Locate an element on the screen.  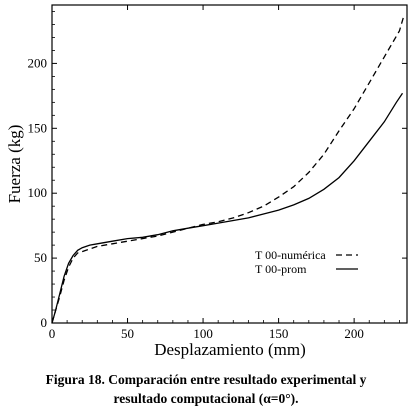
y-tick-label-3: 150 is located at coordinates (38, 127).